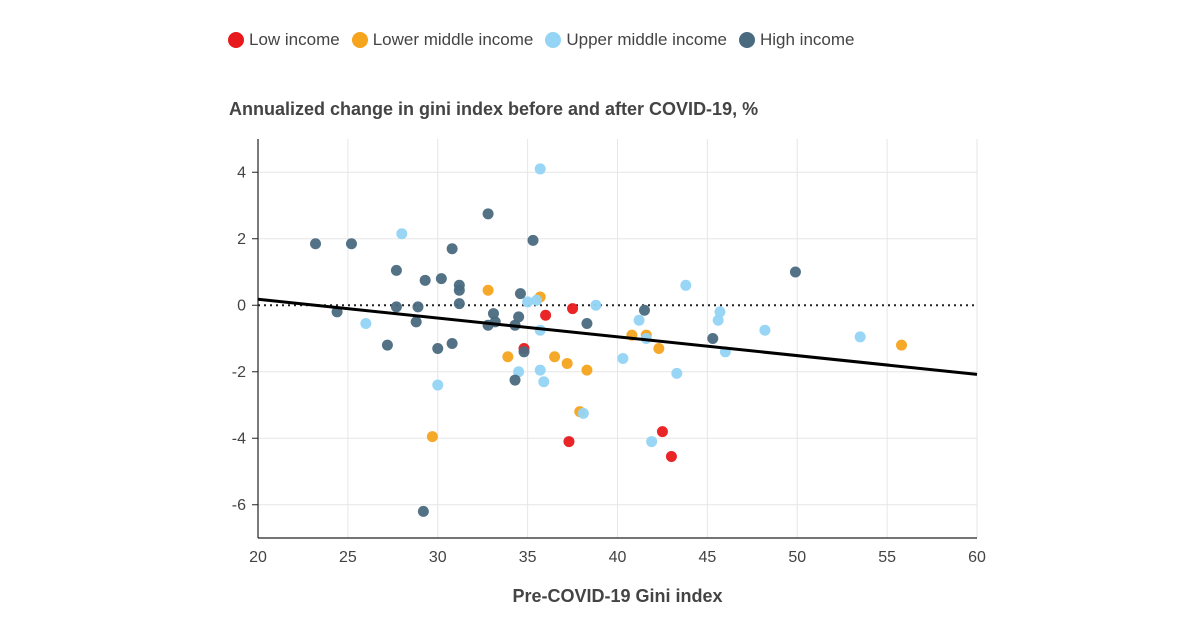 The width and height of the screenshot is (1200, 630). I want to click on x-tick-label: 40, so click(618, 557).